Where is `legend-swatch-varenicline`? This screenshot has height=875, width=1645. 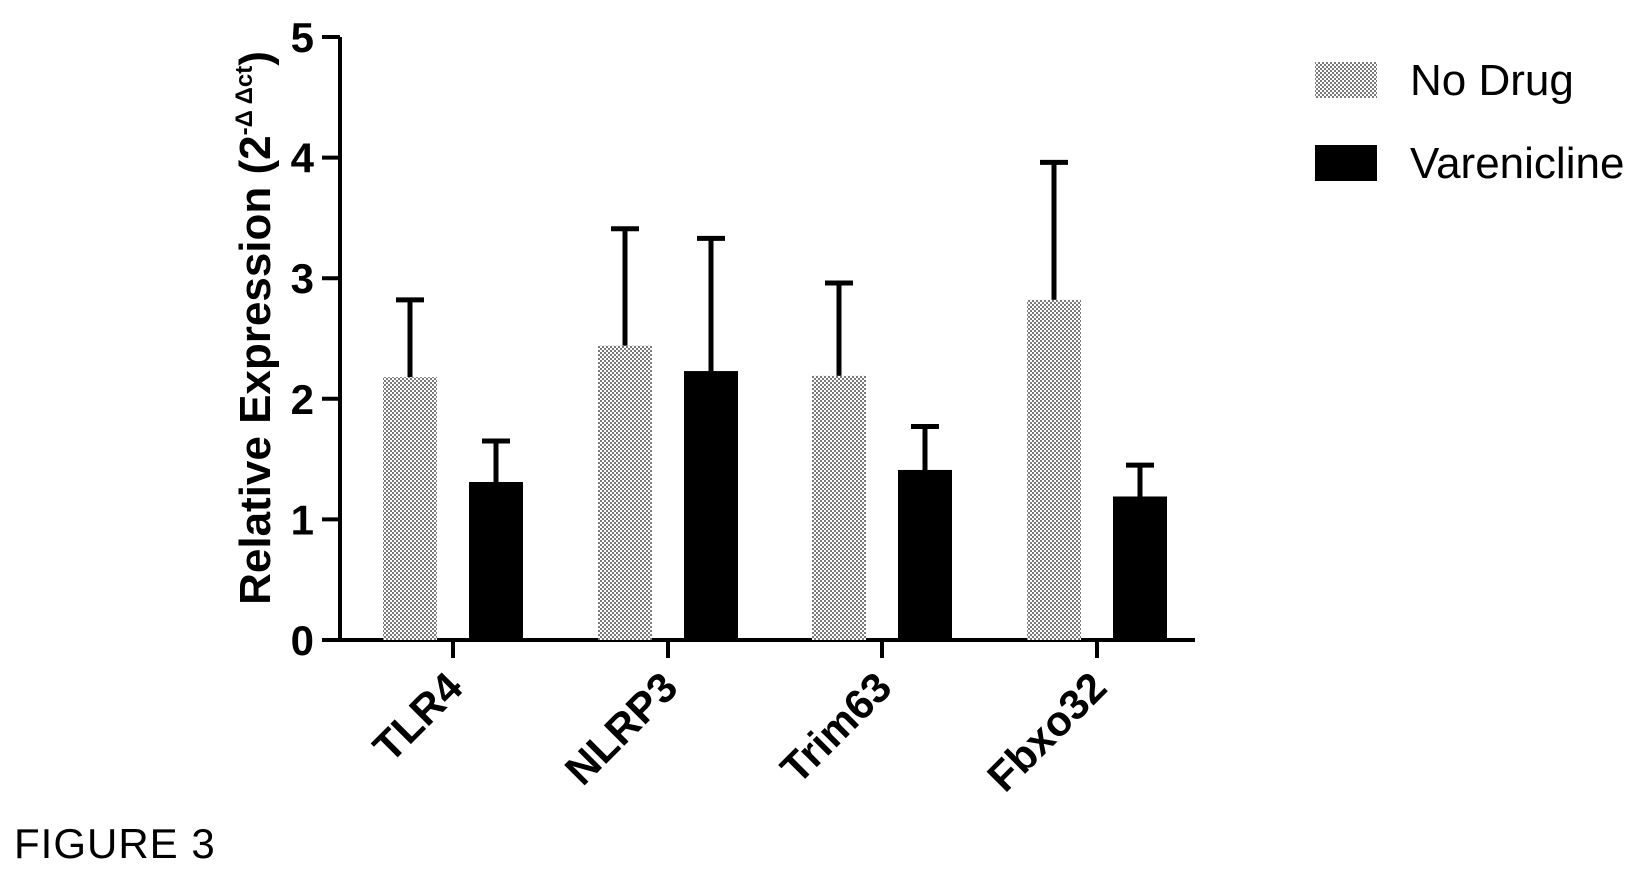 legend-swatch-varenicline is located at coordinates (1346, 163).